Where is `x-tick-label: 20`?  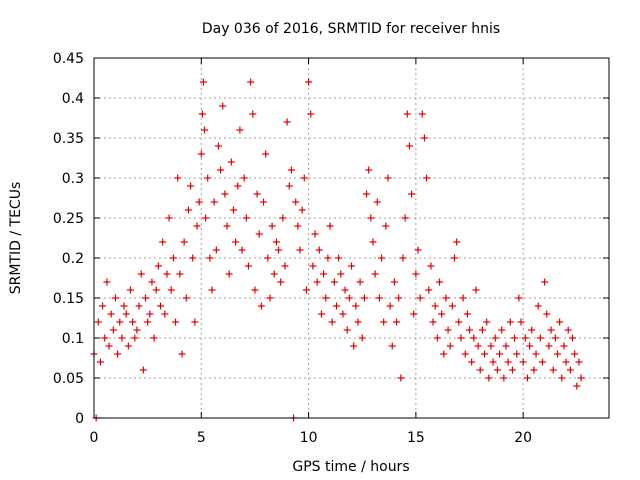
x-tick-label: 20 is located at coordinates (523, 438).